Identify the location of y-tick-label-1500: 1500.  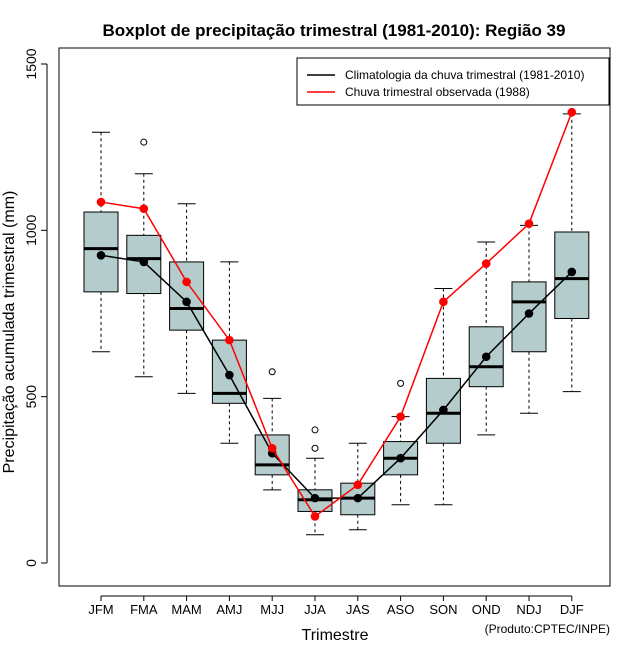
(31, 63).